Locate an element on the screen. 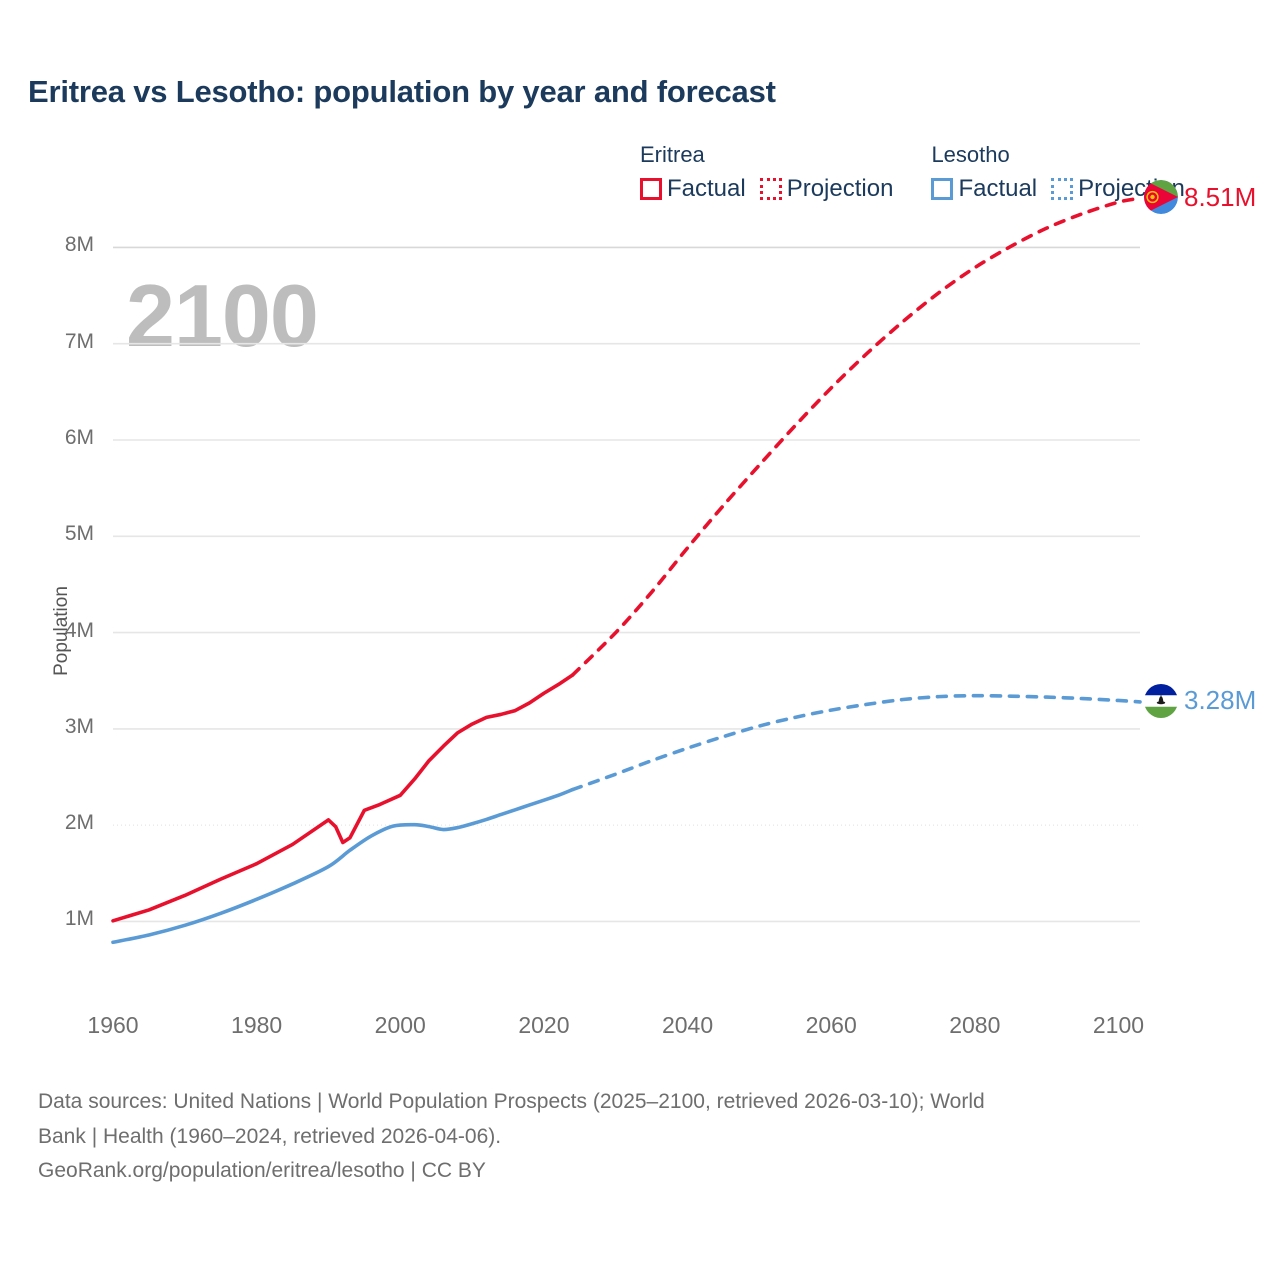  y-tick-label: 1M is located at coordinates (79, 919).